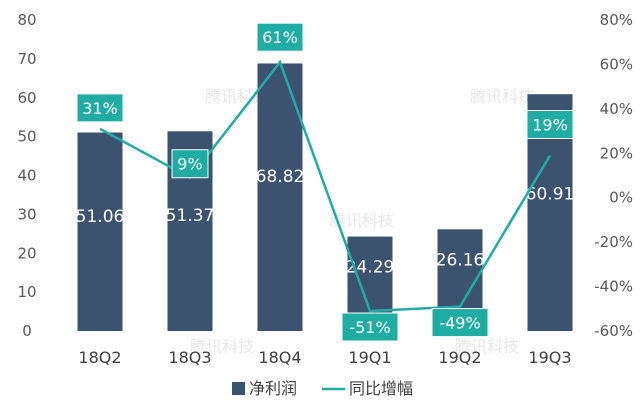 The width and height of the screenshot is (641, 405). Describe the element at coordinates (381, 388) in the screenshot. I see `legend-line-label: 同比增幅` at that location.